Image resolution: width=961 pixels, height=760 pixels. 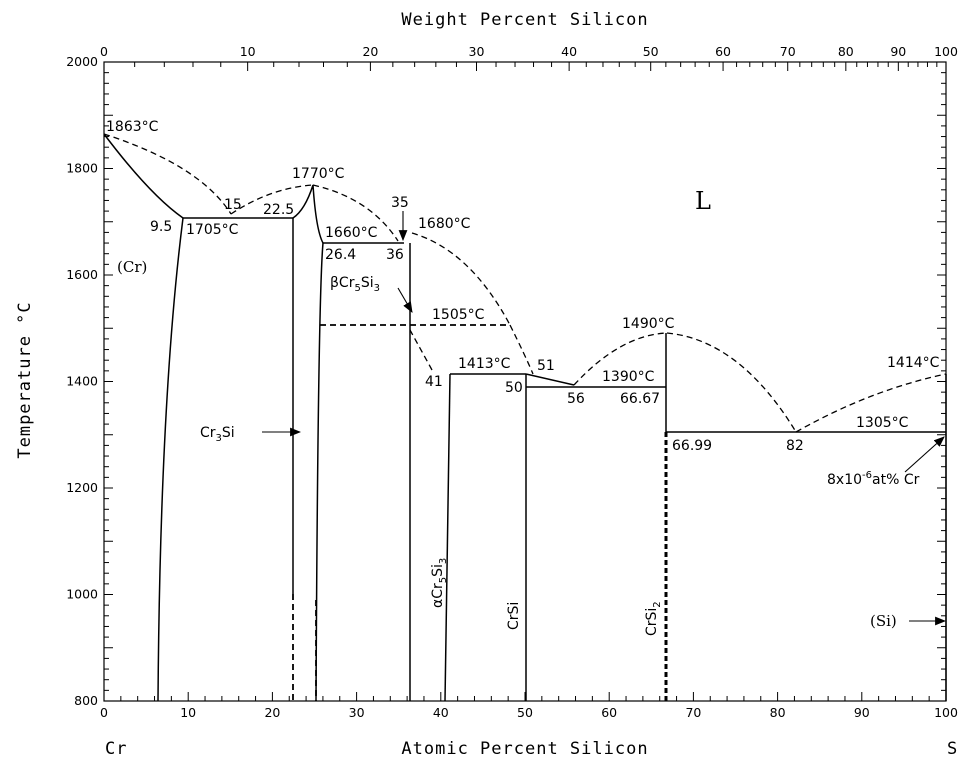 What do you see at coordinates (82, 274) in the screenshot?
I see `y-tick-label: 1600` at bounding box center [82, 274].